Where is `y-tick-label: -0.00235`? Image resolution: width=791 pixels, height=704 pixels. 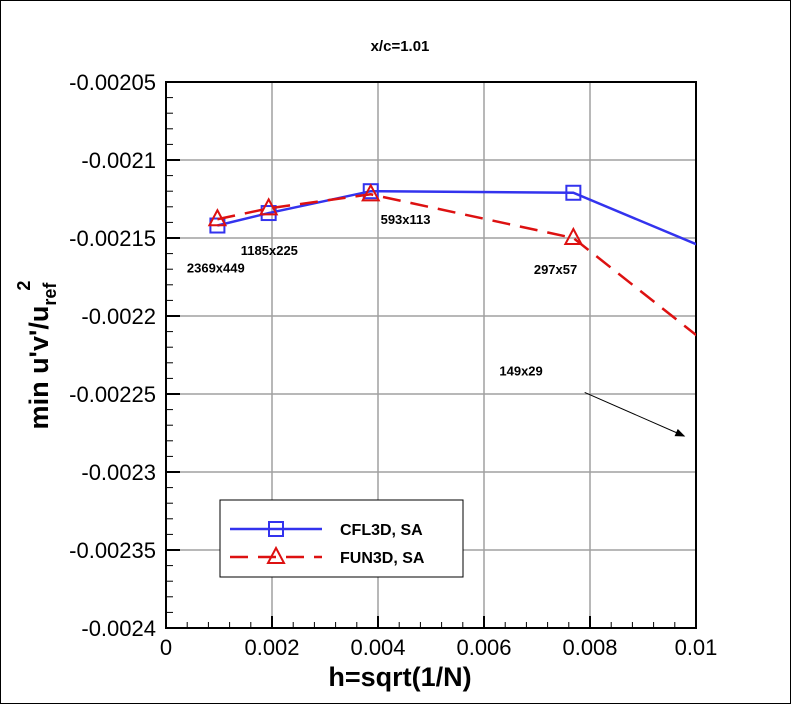
y-tick-label: -0.00235 is located at coordinates (112, 550).